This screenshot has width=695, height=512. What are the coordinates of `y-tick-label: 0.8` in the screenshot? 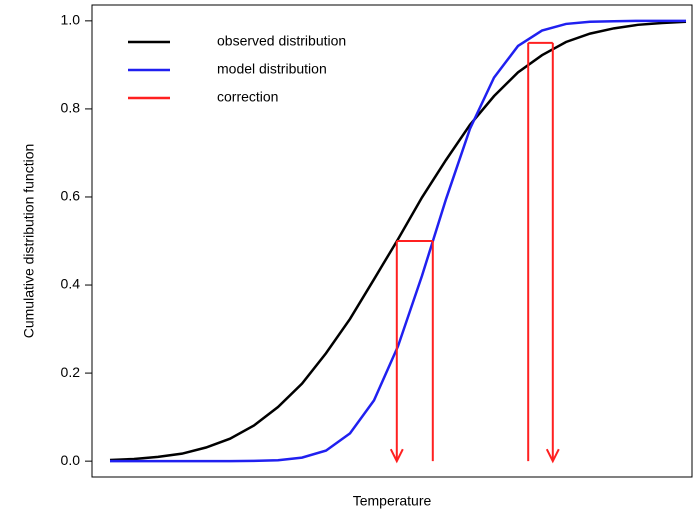 It's located at (71, 108).